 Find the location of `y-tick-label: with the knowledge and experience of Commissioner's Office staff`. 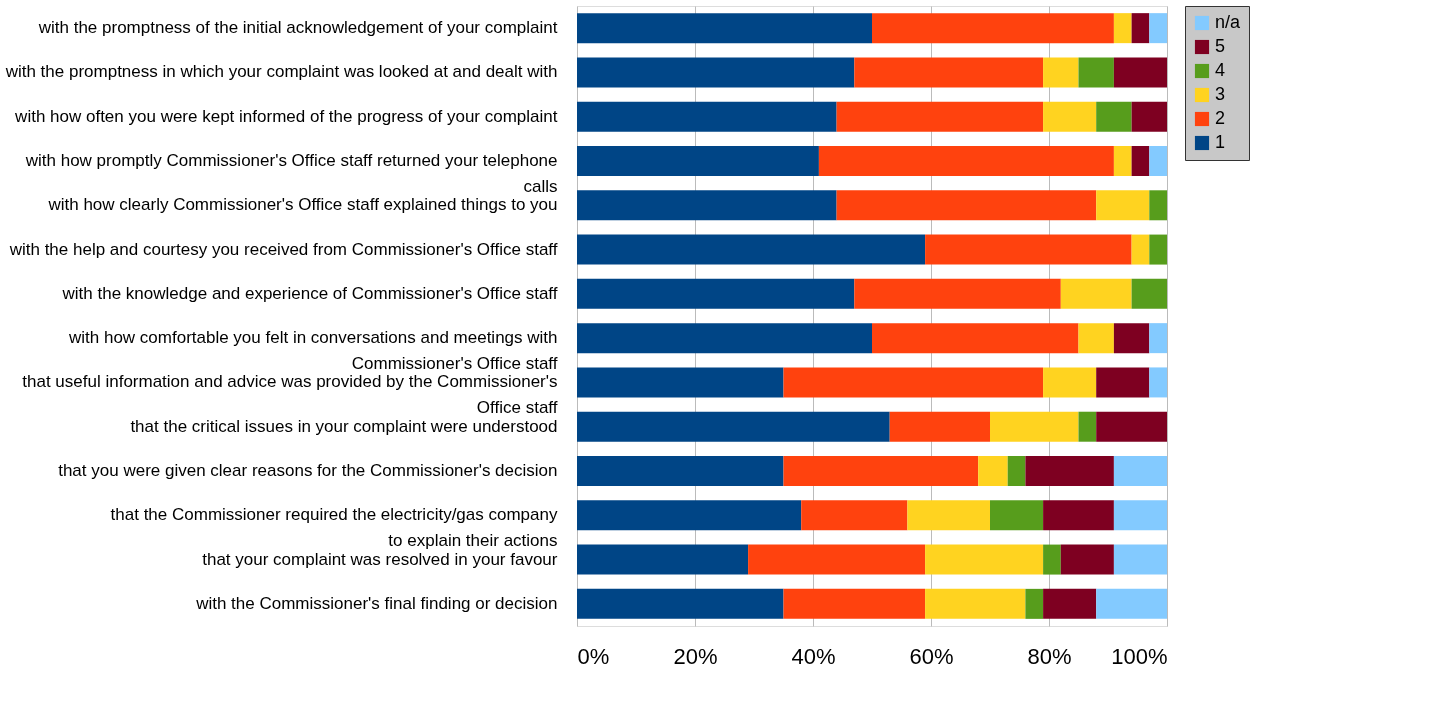

y-tick-label: with the knowledge and experience of Commissioner's Office staff is located at coordinates (309, 293).